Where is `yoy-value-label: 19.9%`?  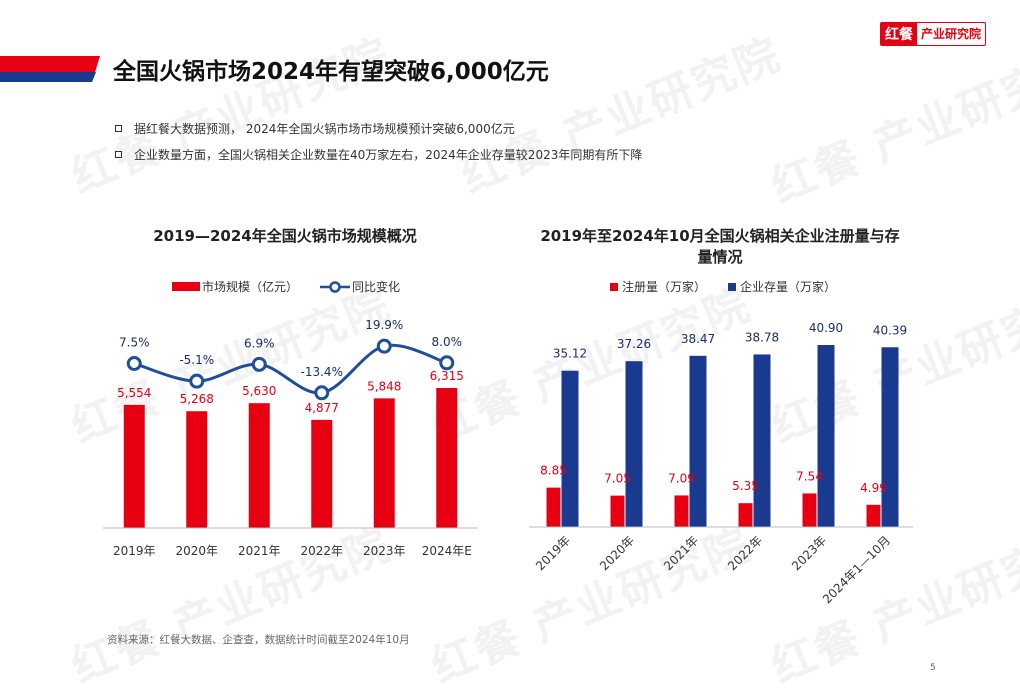
yoy-value-label: 19.9% is located at coordinates (384, 325).